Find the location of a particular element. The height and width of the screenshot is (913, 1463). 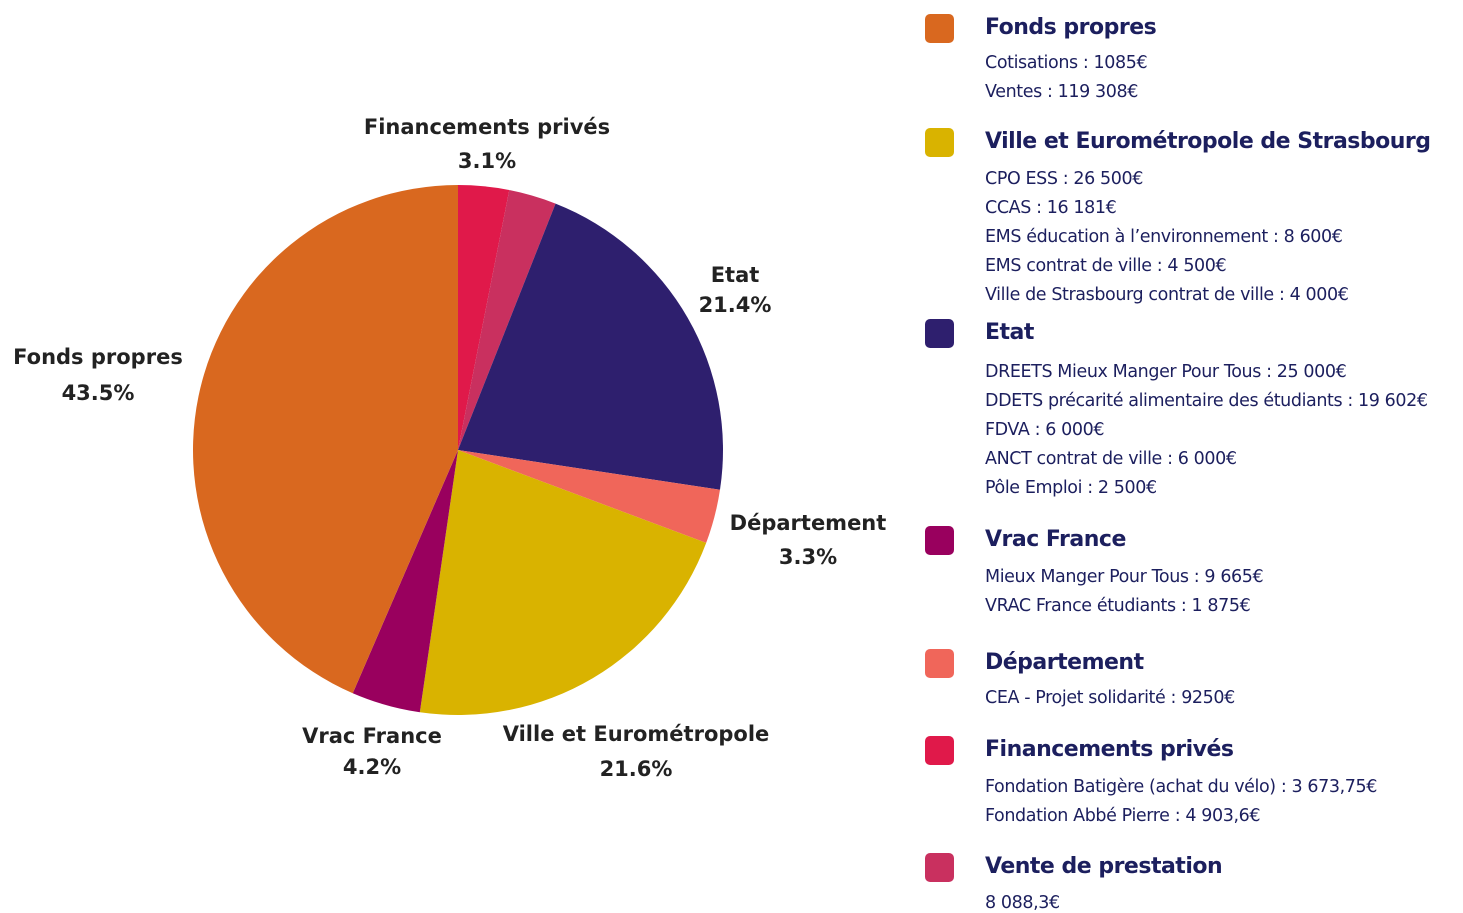

legend-item: CEA - Projet solidarité : 9250€ is located at coordinates (1110, 698).